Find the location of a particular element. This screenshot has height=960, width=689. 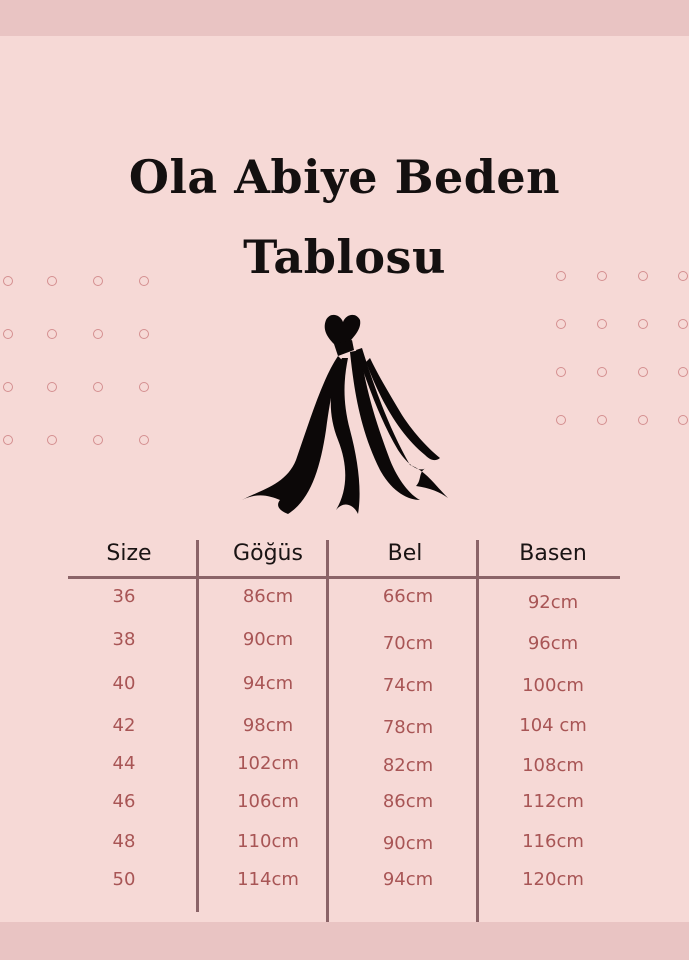

header-divider is located at coordinates (344, 577).